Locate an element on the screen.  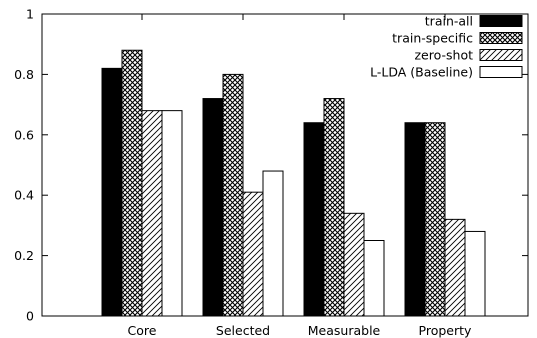
bar-train-specific-selected is located at coordinates (233, 195).